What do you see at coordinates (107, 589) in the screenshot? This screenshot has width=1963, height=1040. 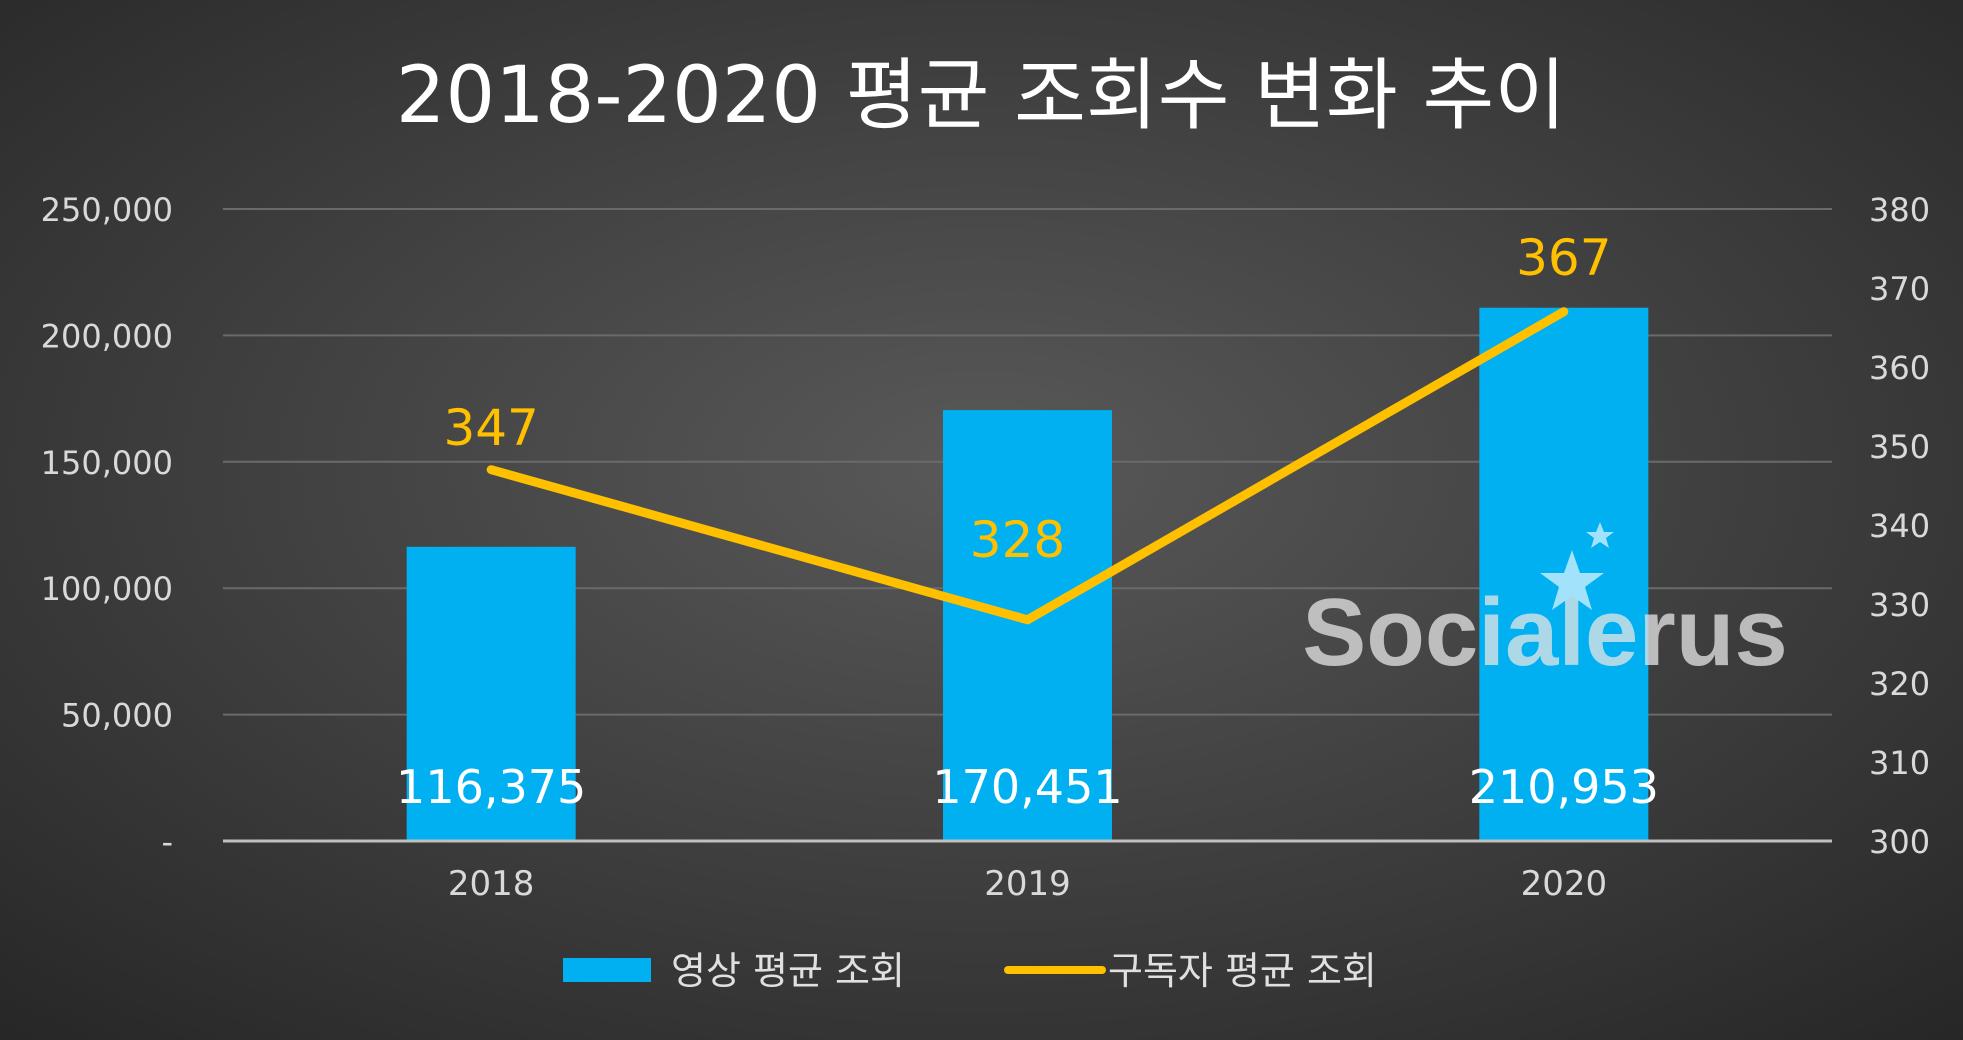 I see `left-axis-tick-label: 100,000` at bounding box center [107, 589].